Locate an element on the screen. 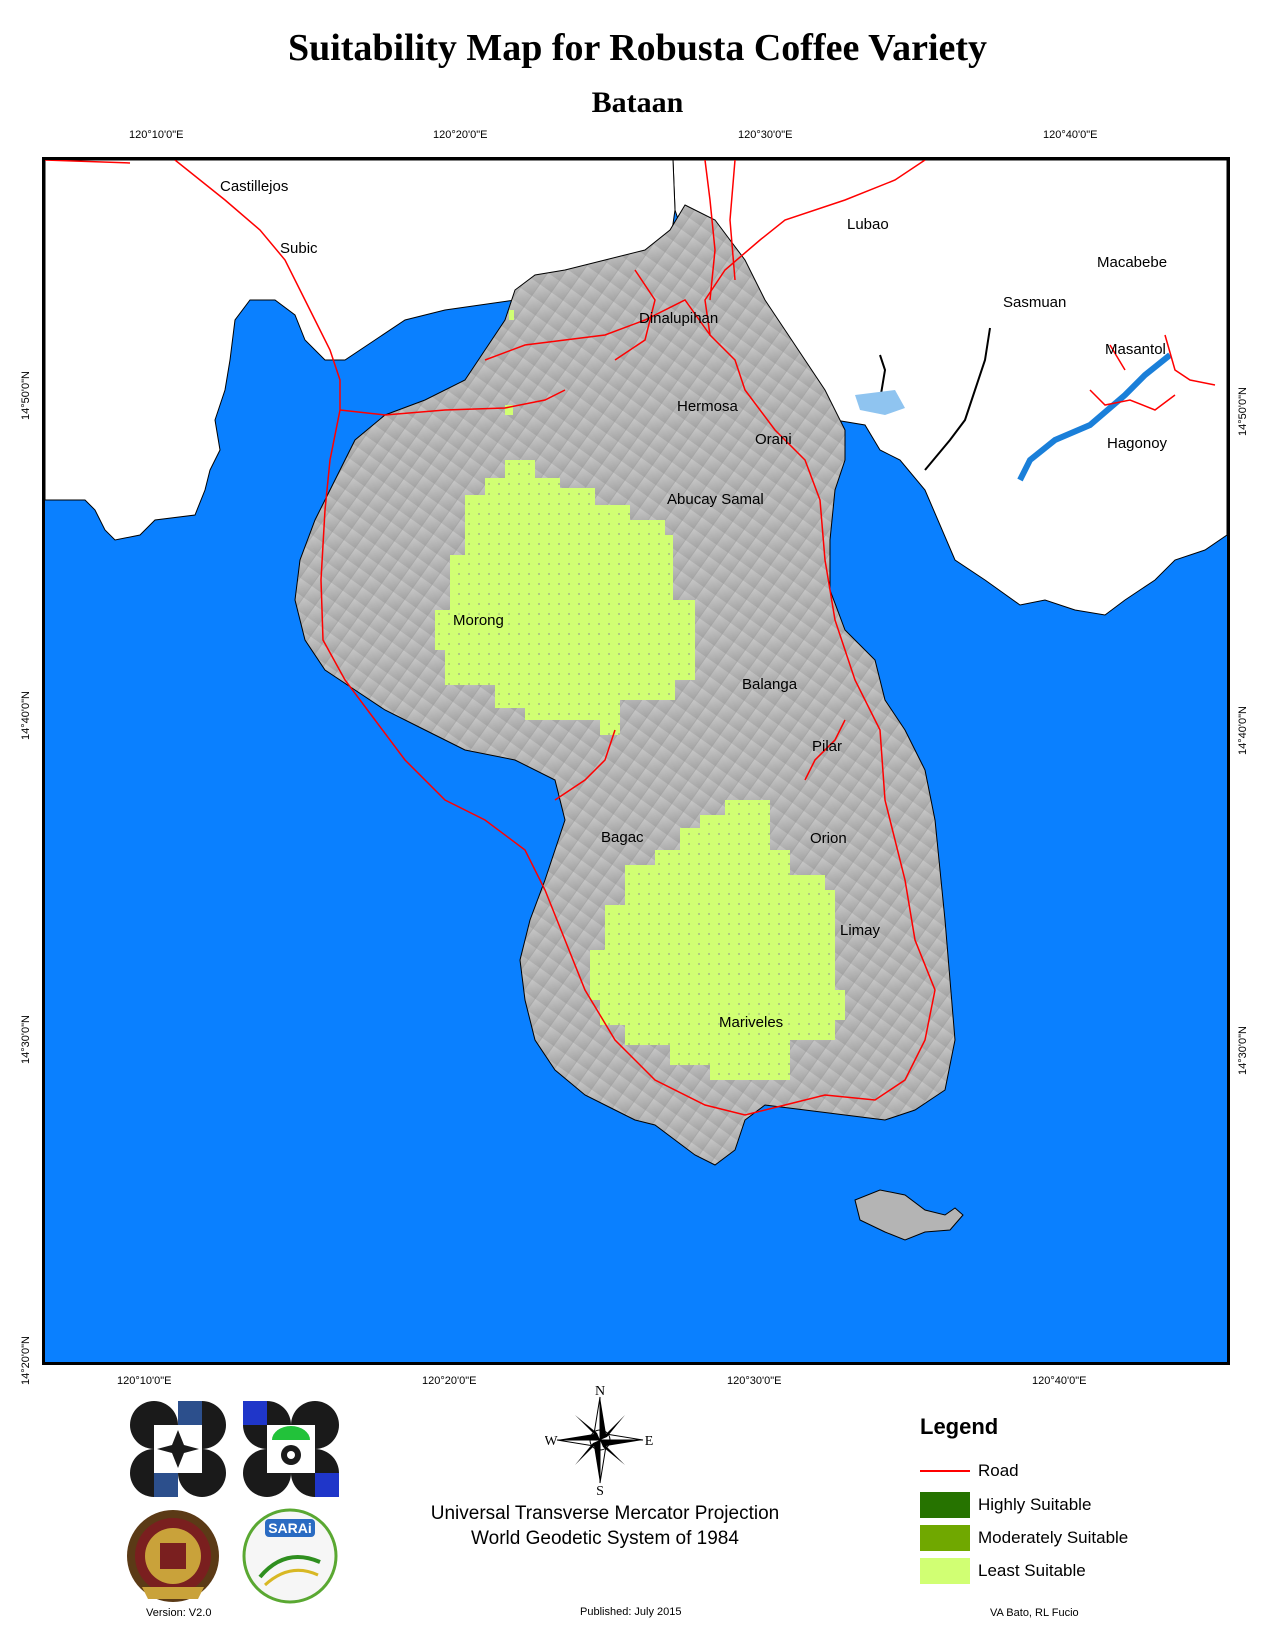 The image size is (1275, 1650). label-orion: Orion is located at coordinates (828, 838).